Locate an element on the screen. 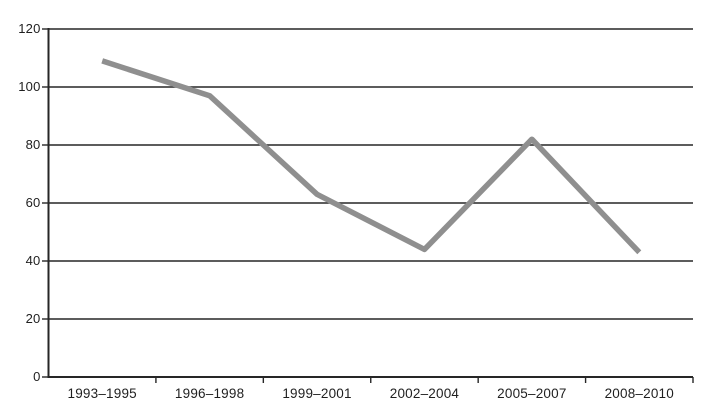 Image resolution: width=705 pixels, height=410 pixels. y-axis-tick-label: 100 is located at coordinates (29, 86).